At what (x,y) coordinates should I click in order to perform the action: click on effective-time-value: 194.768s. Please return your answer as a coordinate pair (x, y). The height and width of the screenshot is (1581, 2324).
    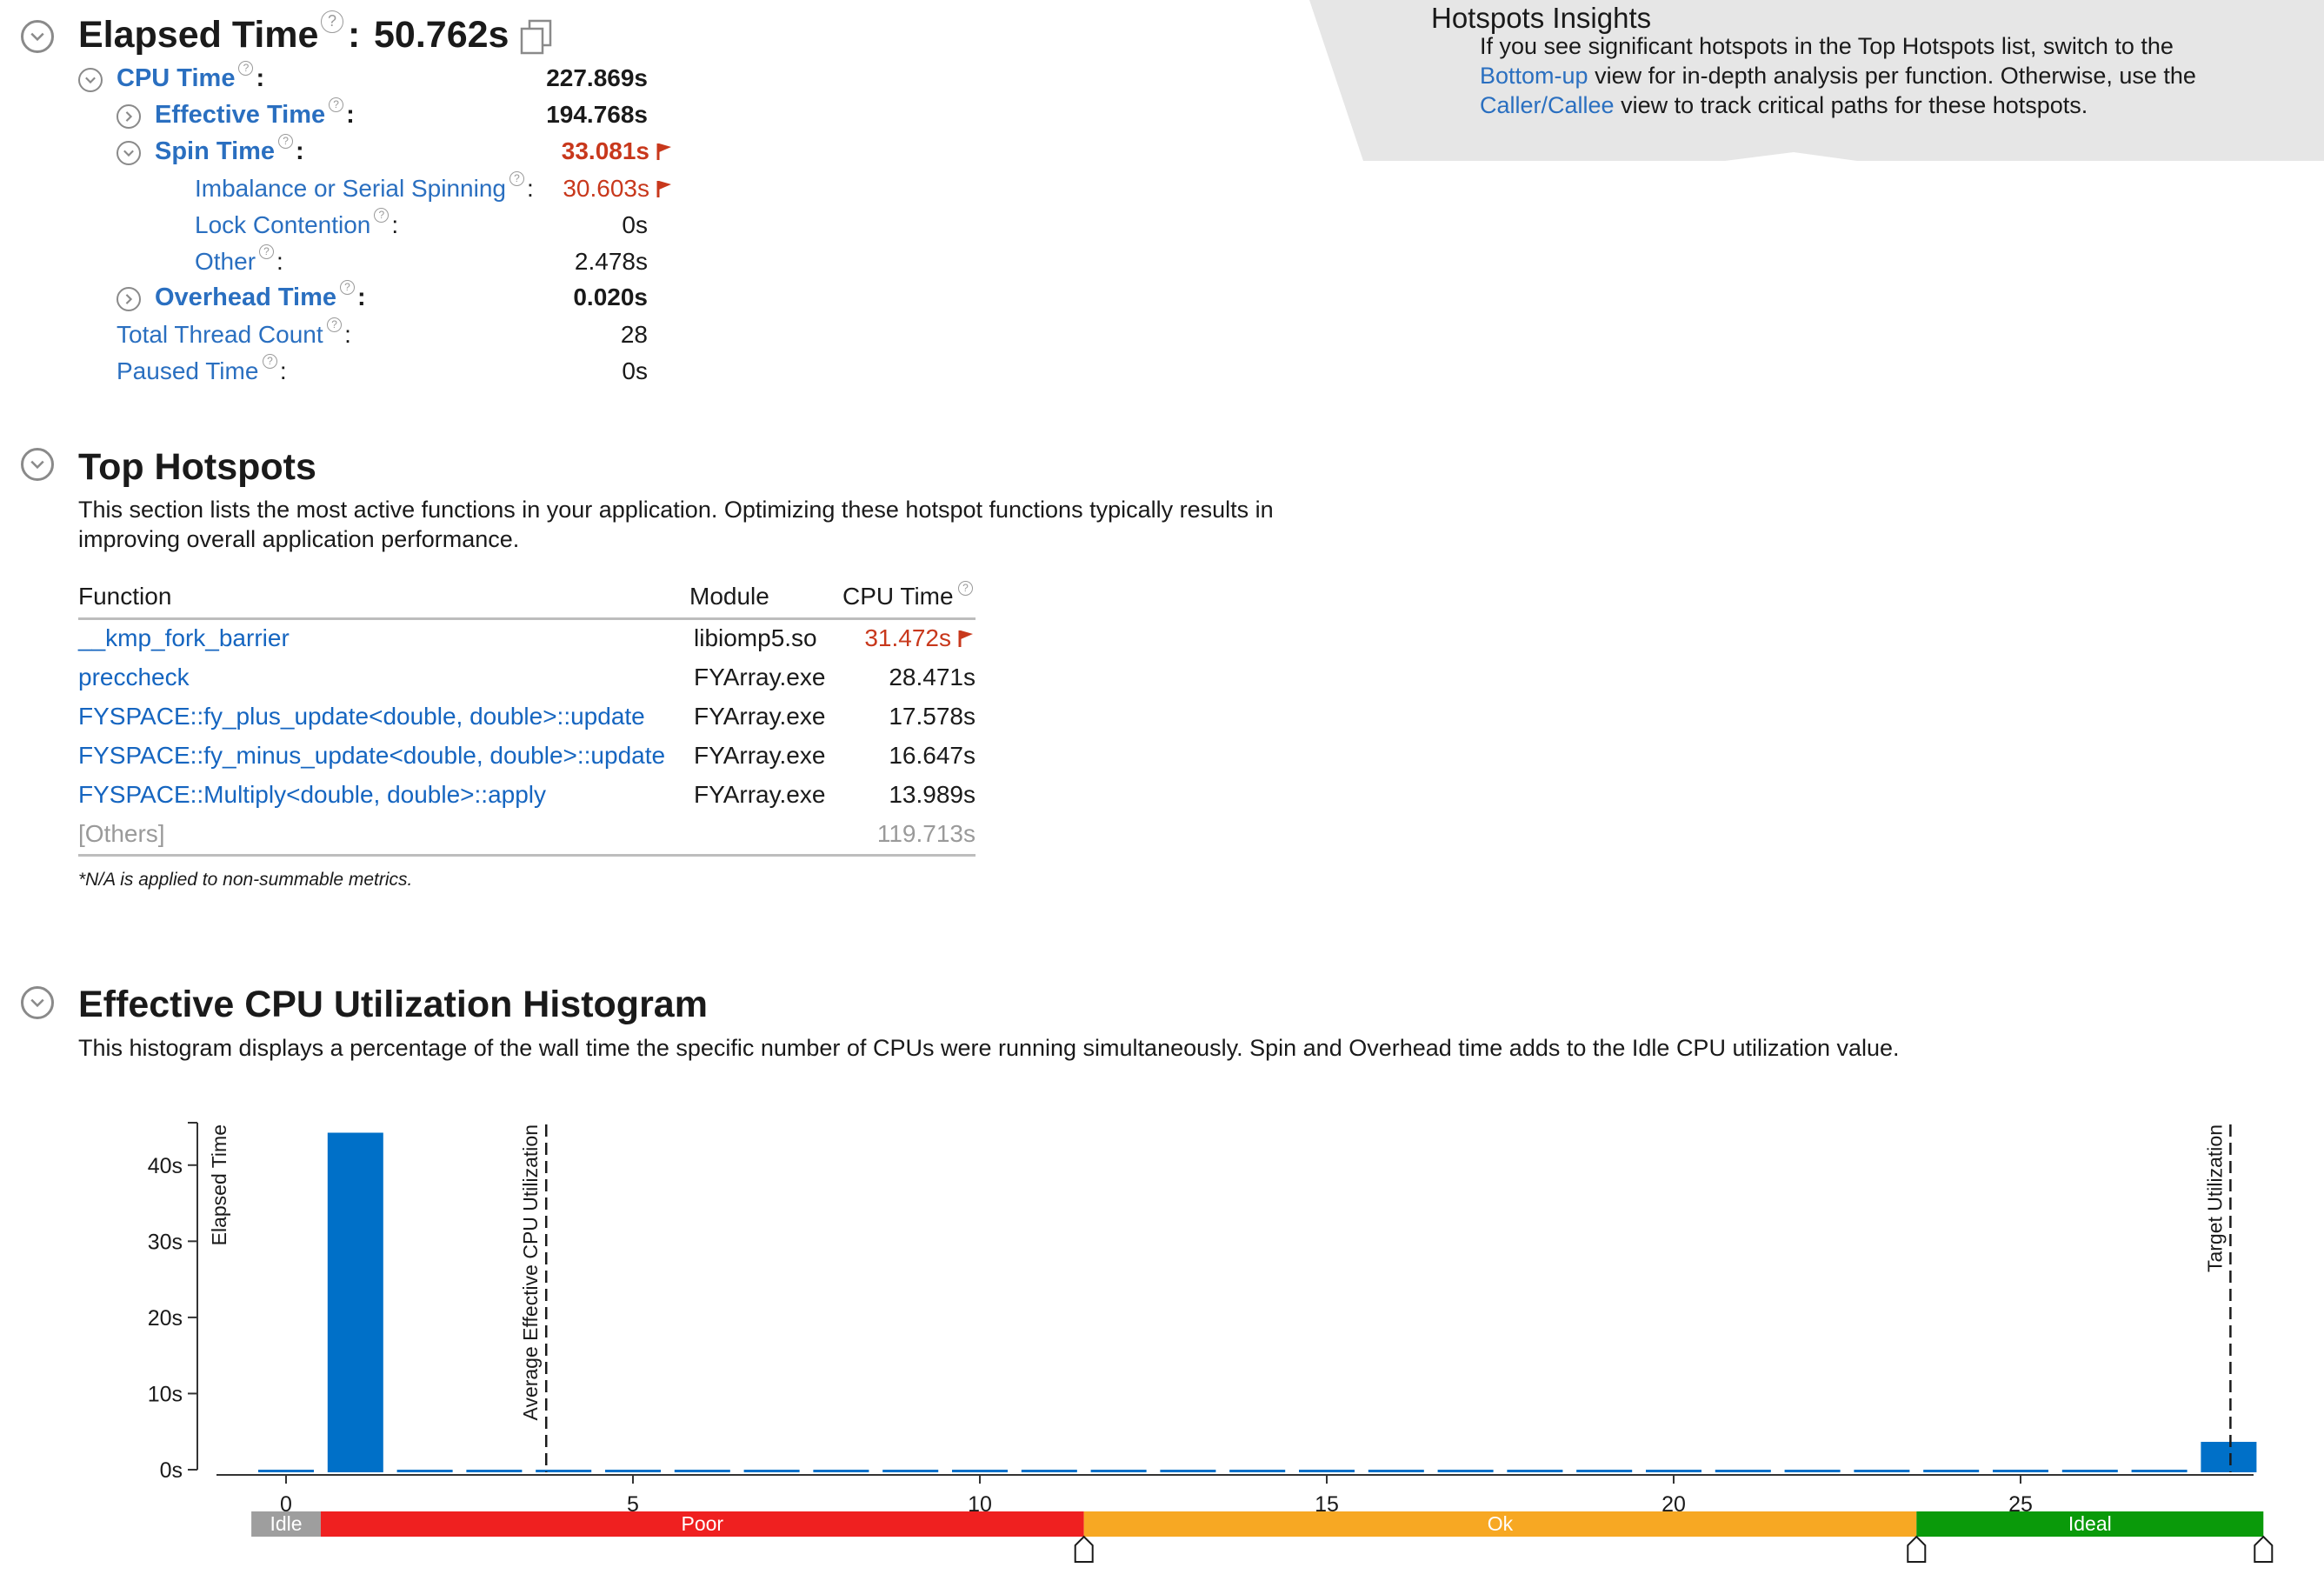
    Looking at the image, I should click on (597, 114).